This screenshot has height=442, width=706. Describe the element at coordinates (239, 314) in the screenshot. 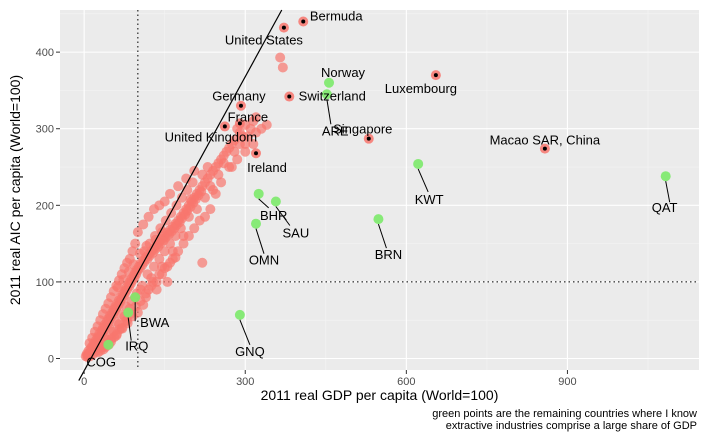

I see `data-point-green-gnq` at that location.